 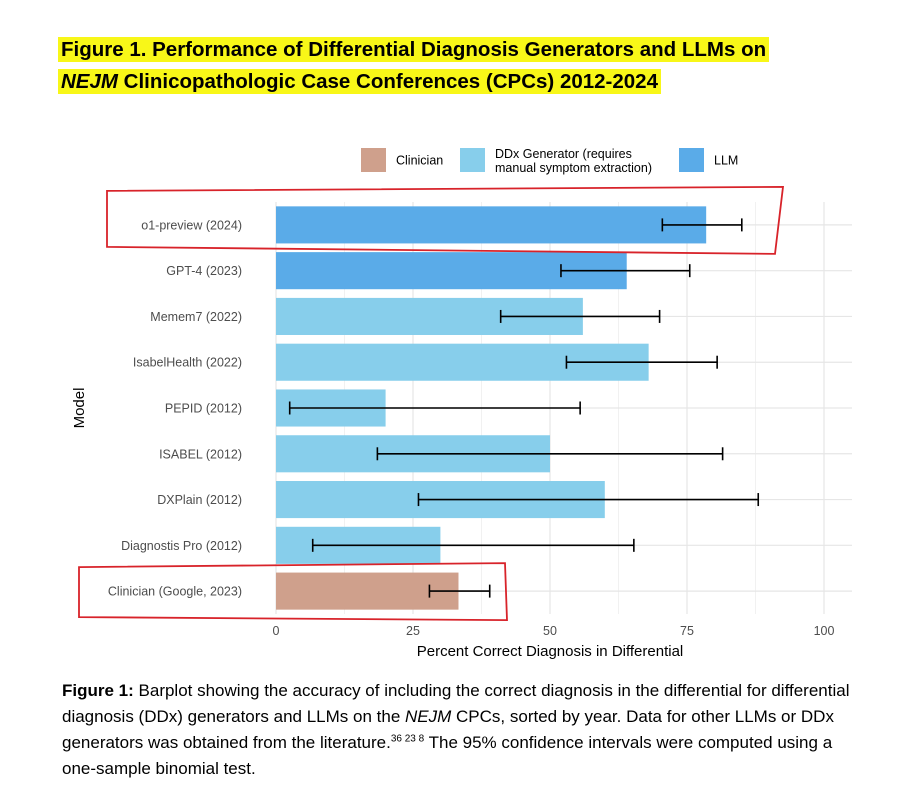 I want to click on caption-journal: NEJM, so click(x=428, y=716).